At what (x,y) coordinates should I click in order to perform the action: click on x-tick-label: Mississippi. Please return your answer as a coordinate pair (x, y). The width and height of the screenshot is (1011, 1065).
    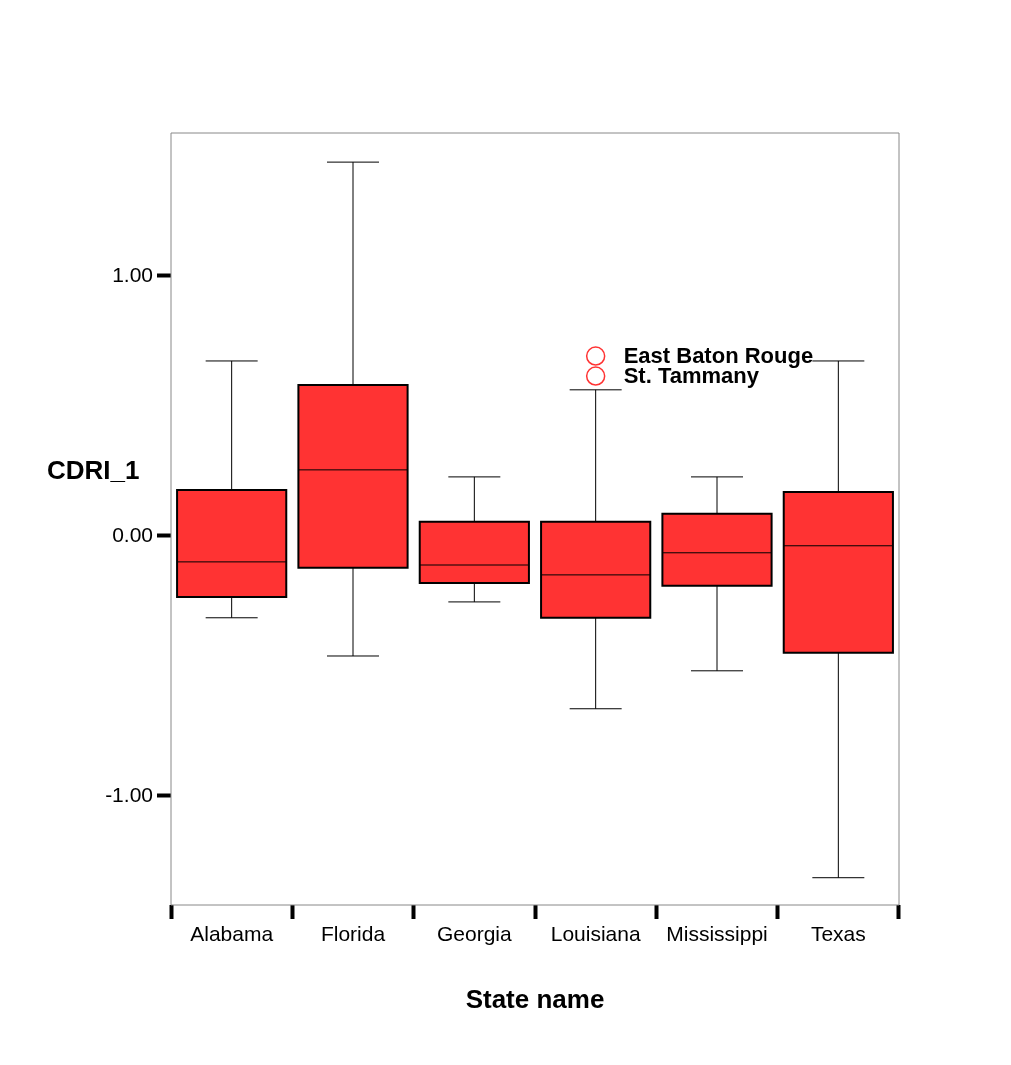
    Looking at the image, I should click on (717, 934).